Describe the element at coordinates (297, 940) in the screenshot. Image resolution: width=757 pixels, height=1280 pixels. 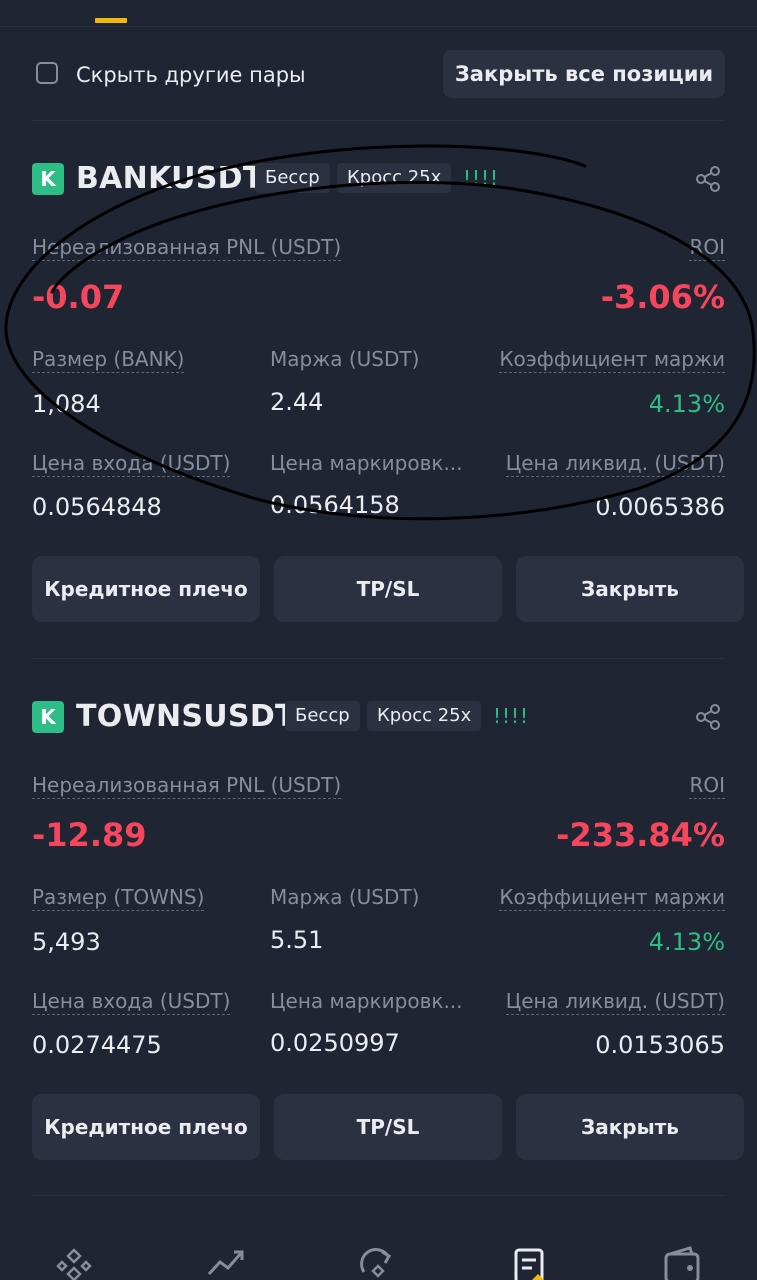
I see `margin-value: 5.51` at that location.